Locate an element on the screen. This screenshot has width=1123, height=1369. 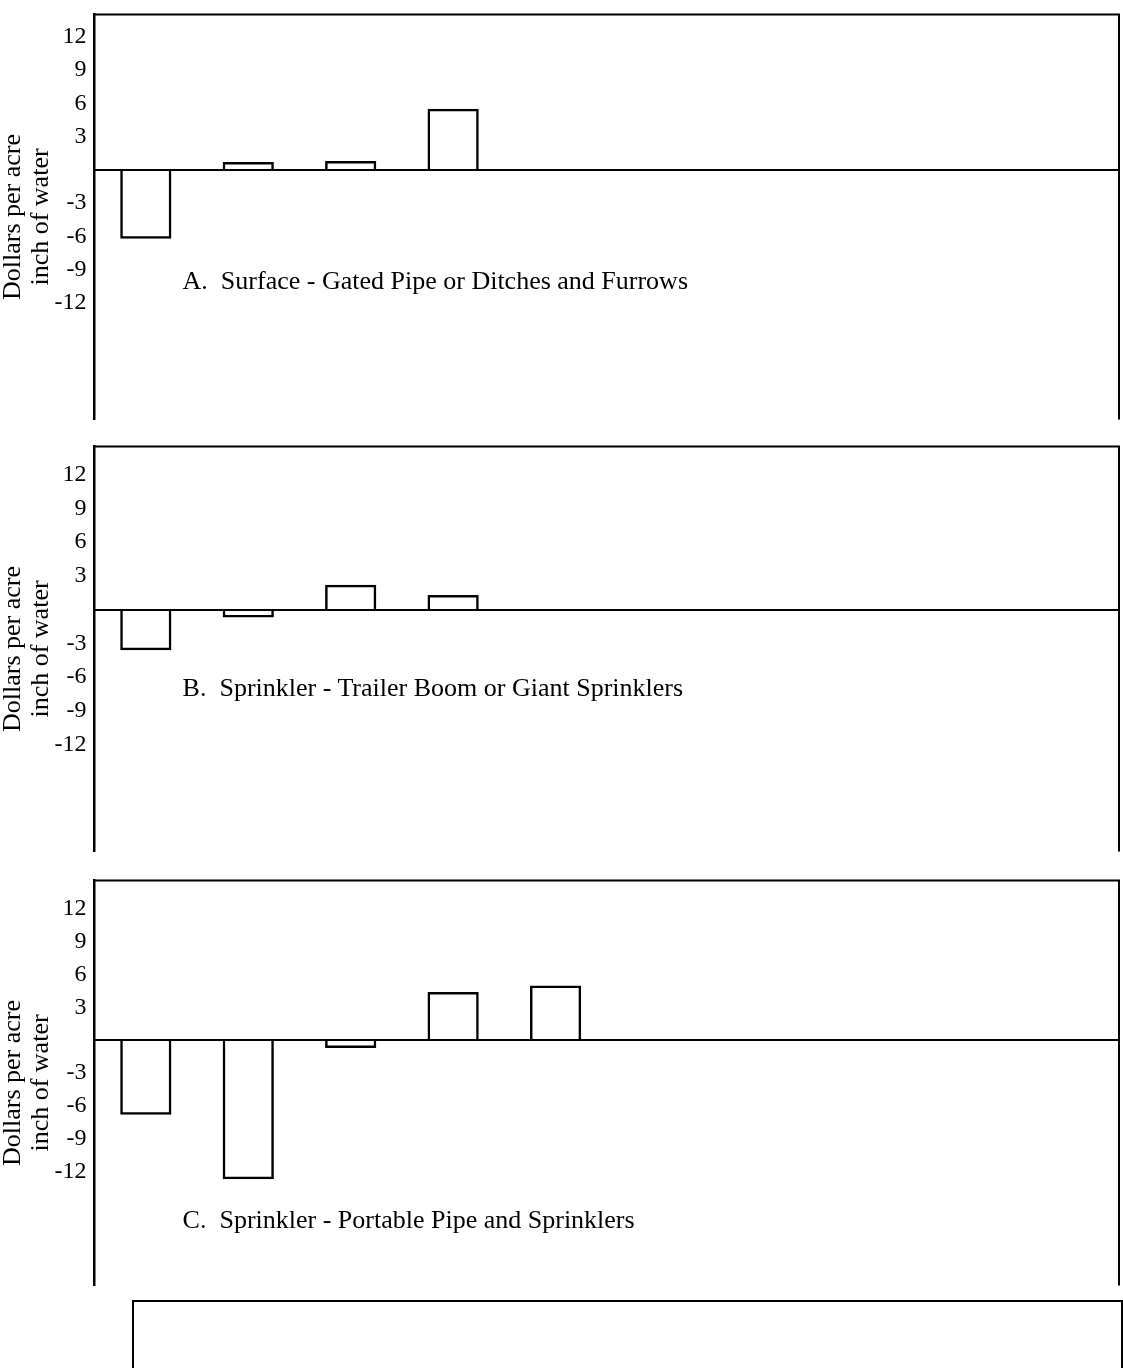
text: A. Surface - Gated Pipe or Ditches and Furrows is located at coordinates (435, 280).